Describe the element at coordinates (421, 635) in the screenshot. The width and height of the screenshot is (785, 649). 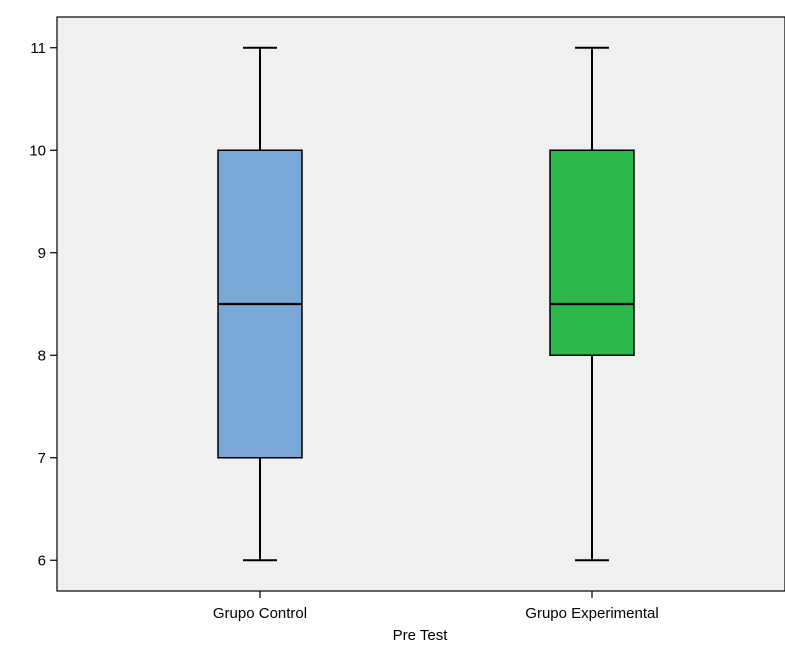
I see `x-axis-title: Pre Test` at that location.